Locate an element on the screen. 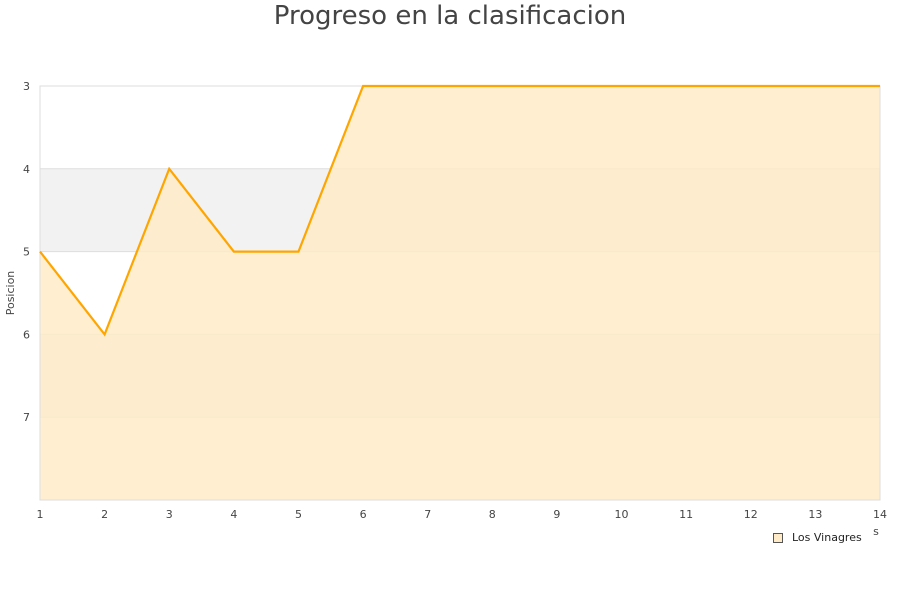 The width and height of the screenshot is (900, 600). x-tick-label: 1 is located at coordinates (40, 514).